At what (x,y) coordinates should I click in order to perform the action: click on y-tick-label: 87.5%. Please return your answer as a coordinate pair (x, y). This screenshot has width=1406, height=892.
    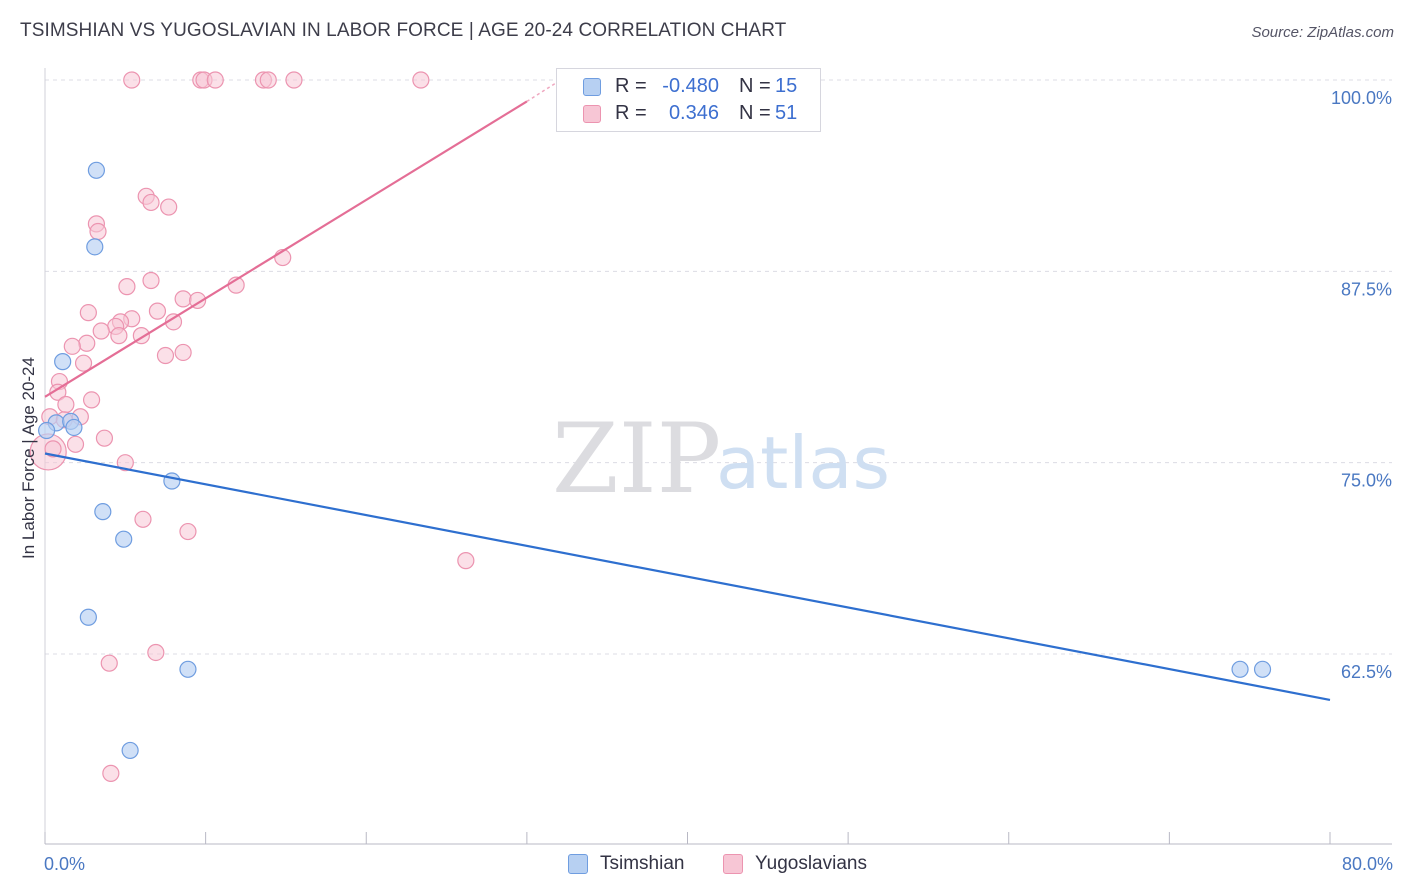
    Looking at the image, I should click on (1366, 289).